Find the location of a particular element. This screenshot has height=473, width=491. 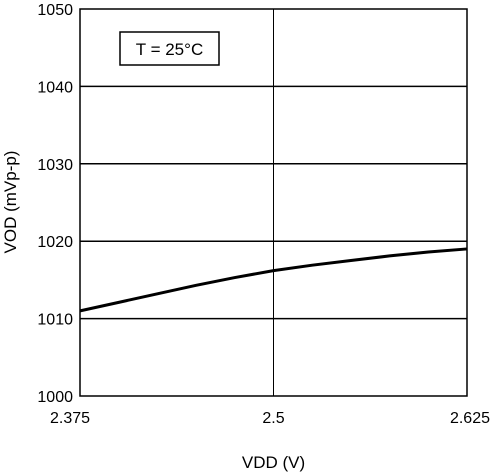

annotation-frame is located at coordinates (169, 48).